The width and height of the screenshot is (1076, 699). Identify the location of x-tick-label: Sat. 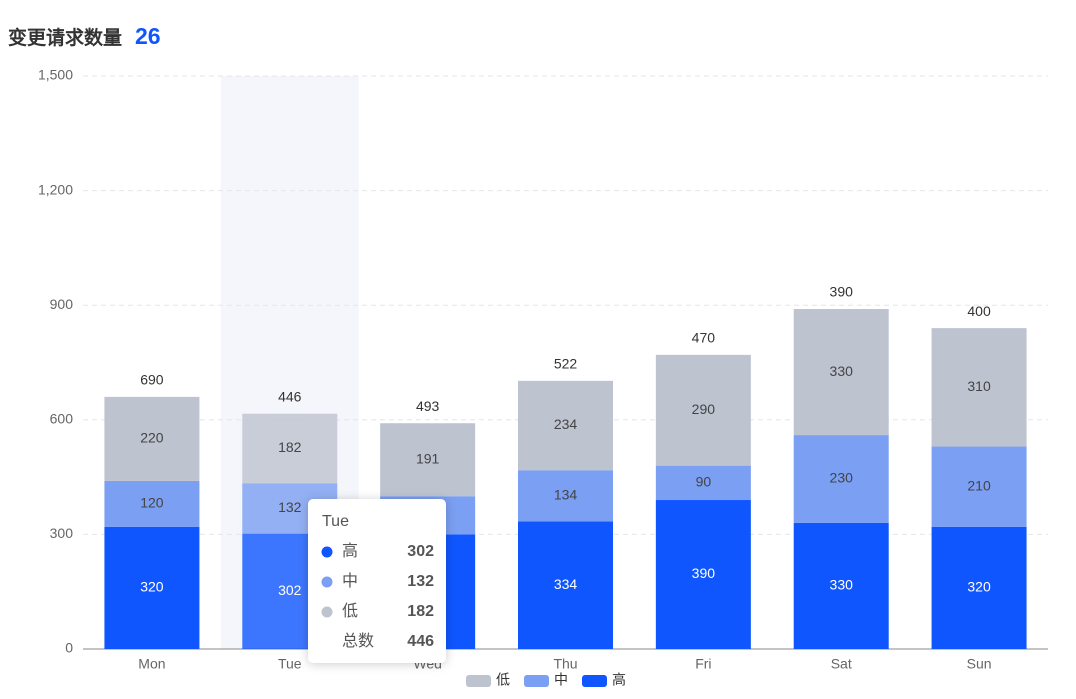
(841, 664).